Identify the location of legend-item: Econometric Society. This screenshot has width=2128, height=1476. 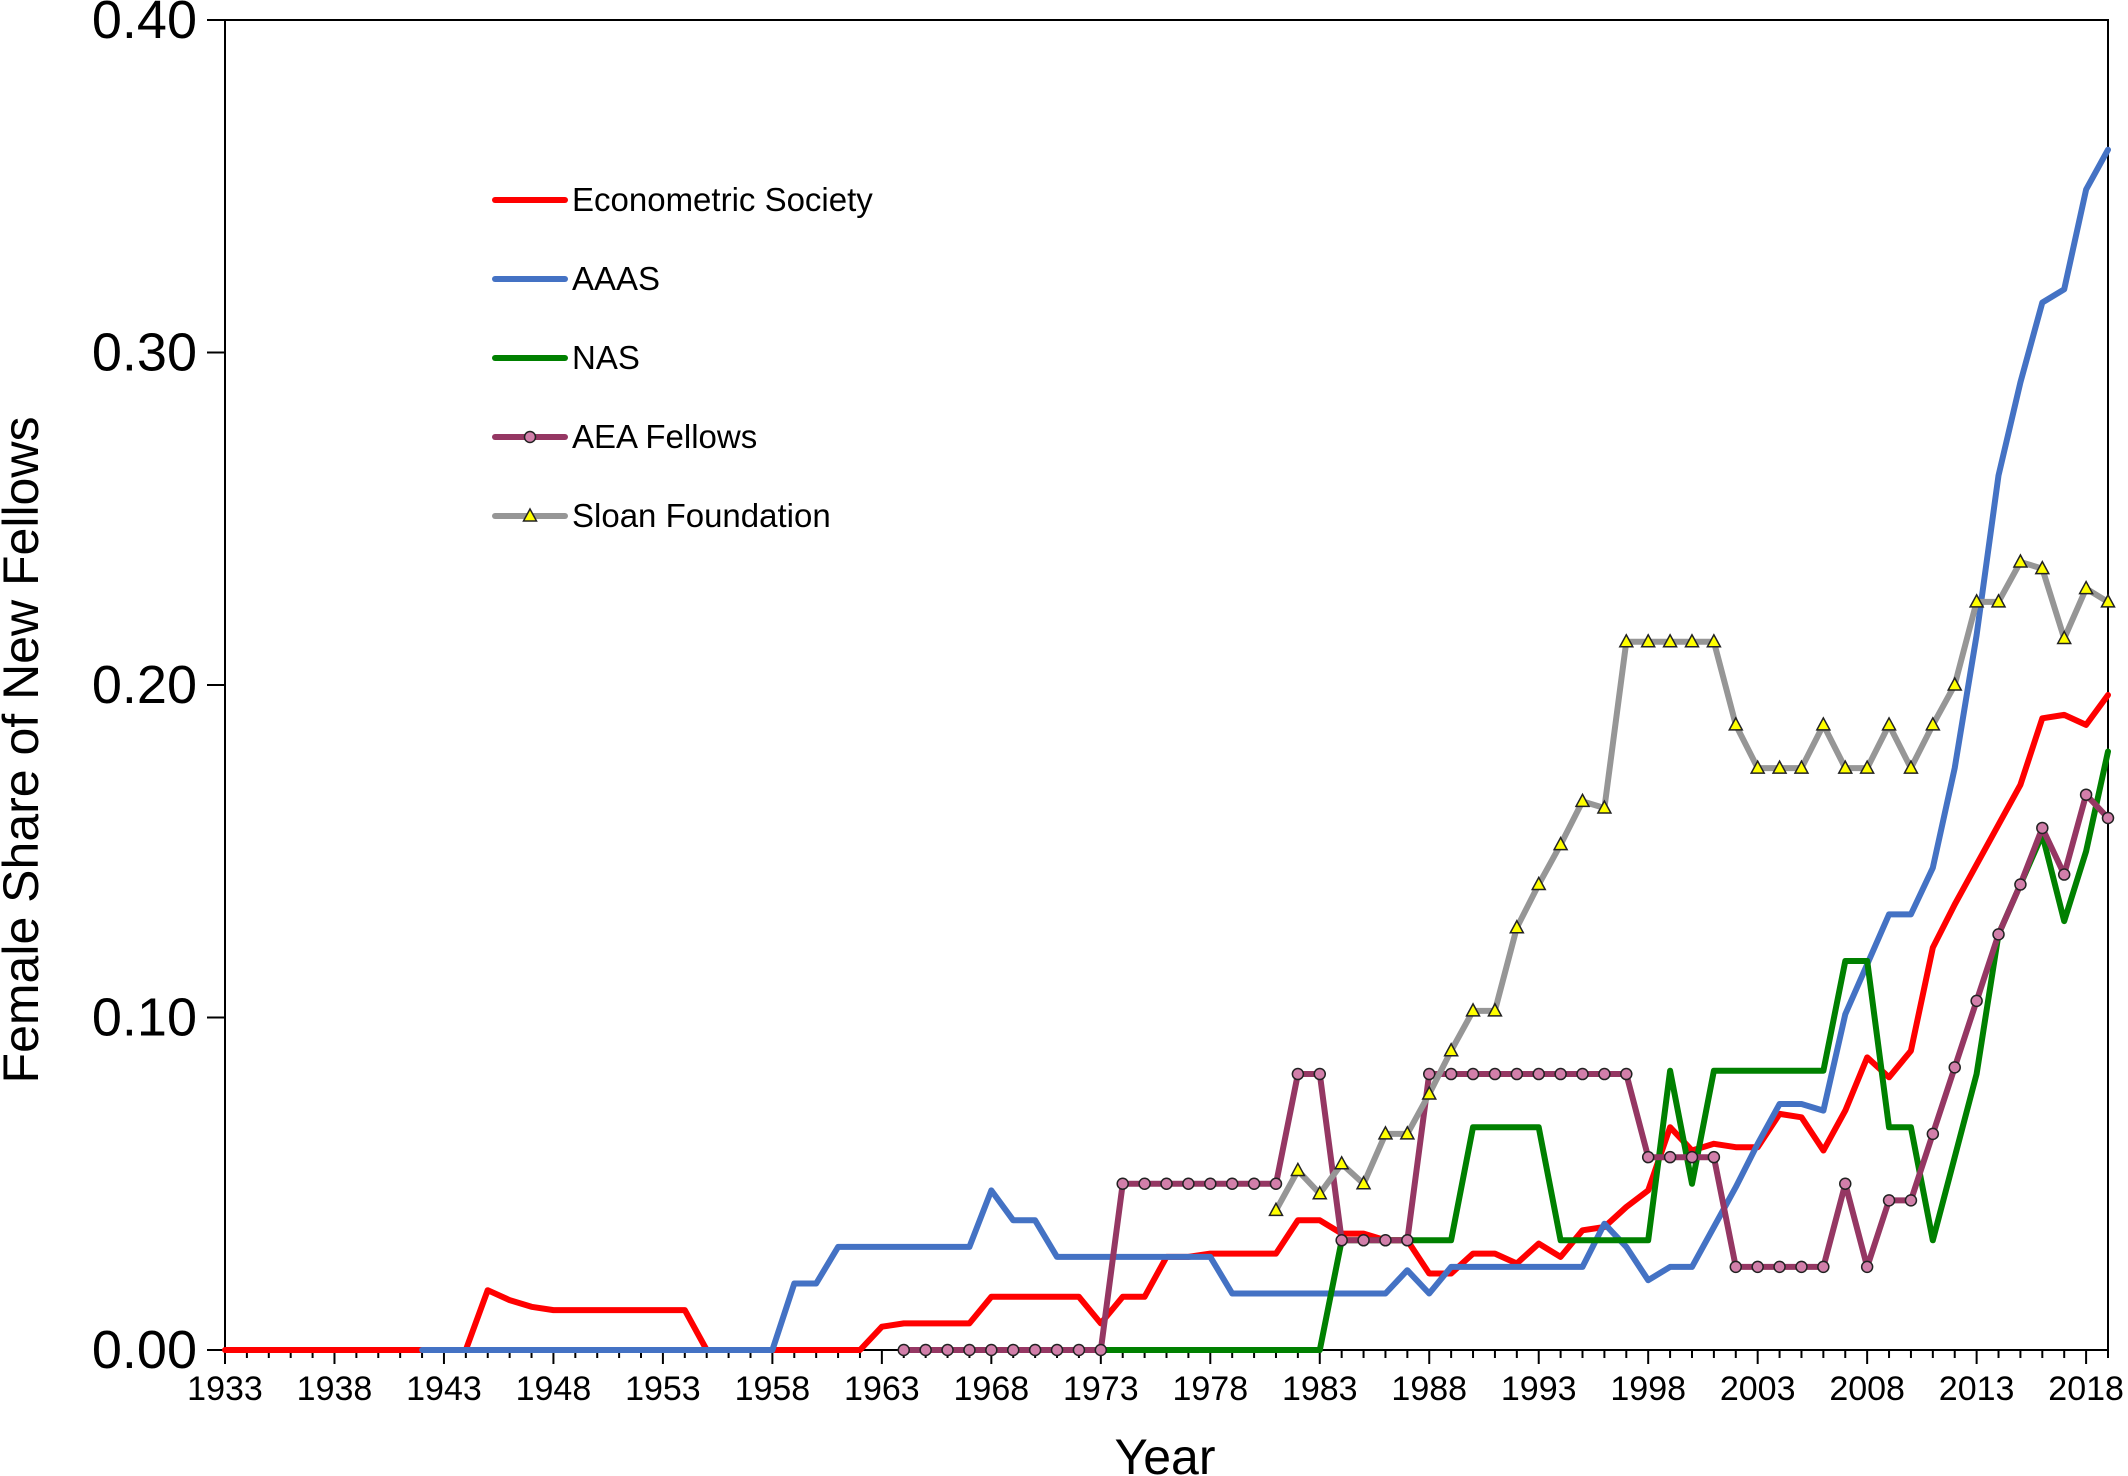
(682, 199).